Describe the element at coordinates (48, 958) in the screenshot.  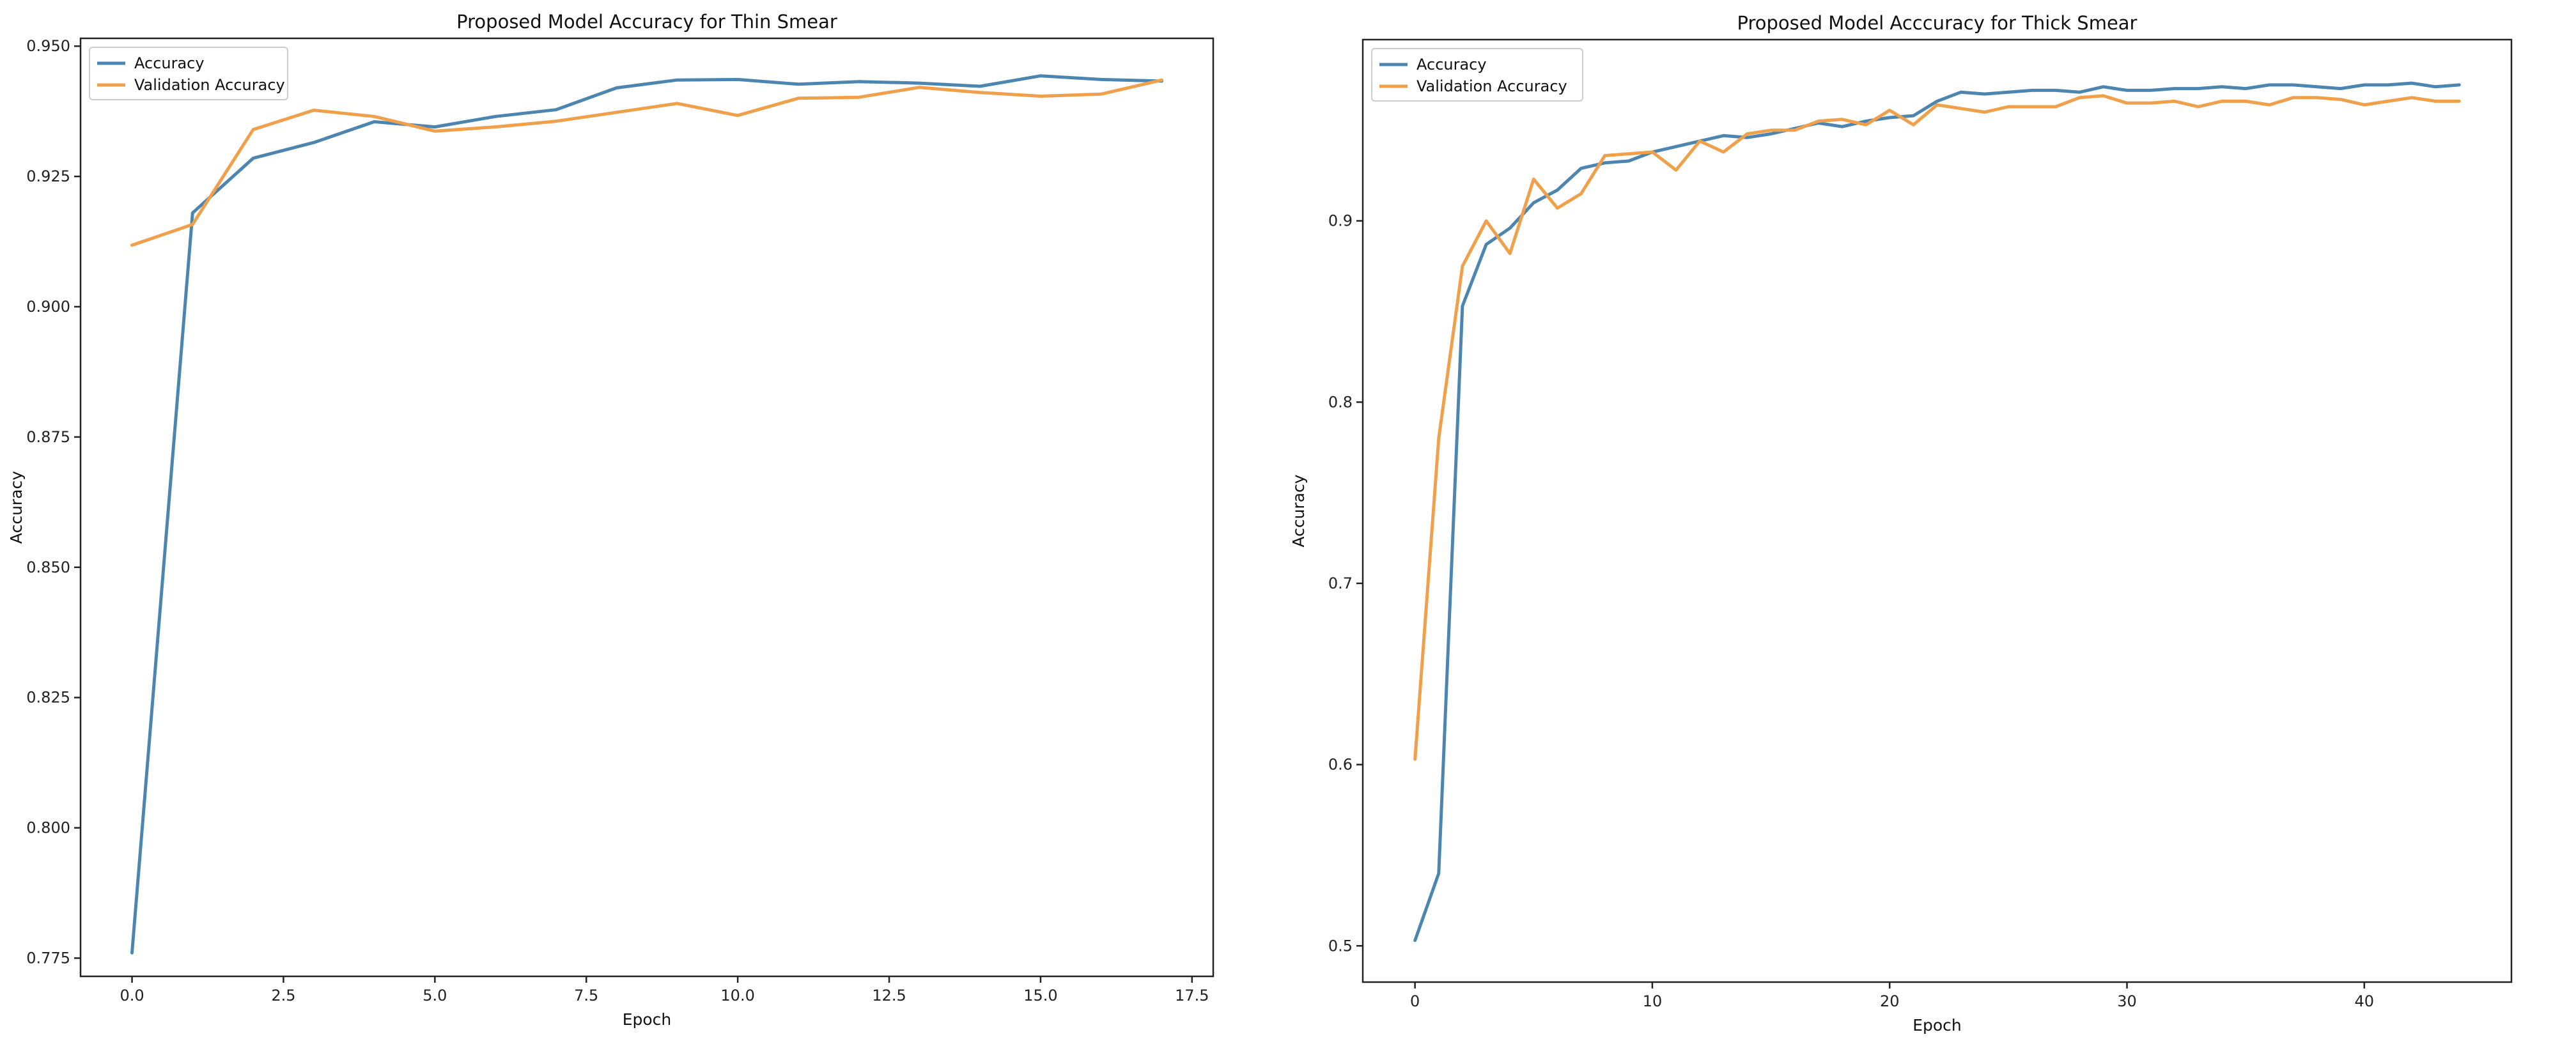
I see `y-tick-label: 0.775` at that location.